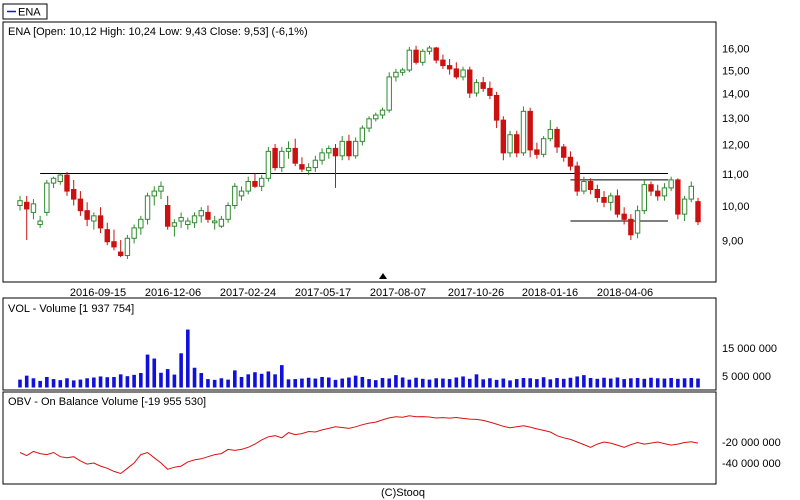 The width and height of the screenshot is (800, 500). Describe the element at coordinates (625, 293) in the screenshot. I see `price-x-tick: 2018-04-06` at that location.